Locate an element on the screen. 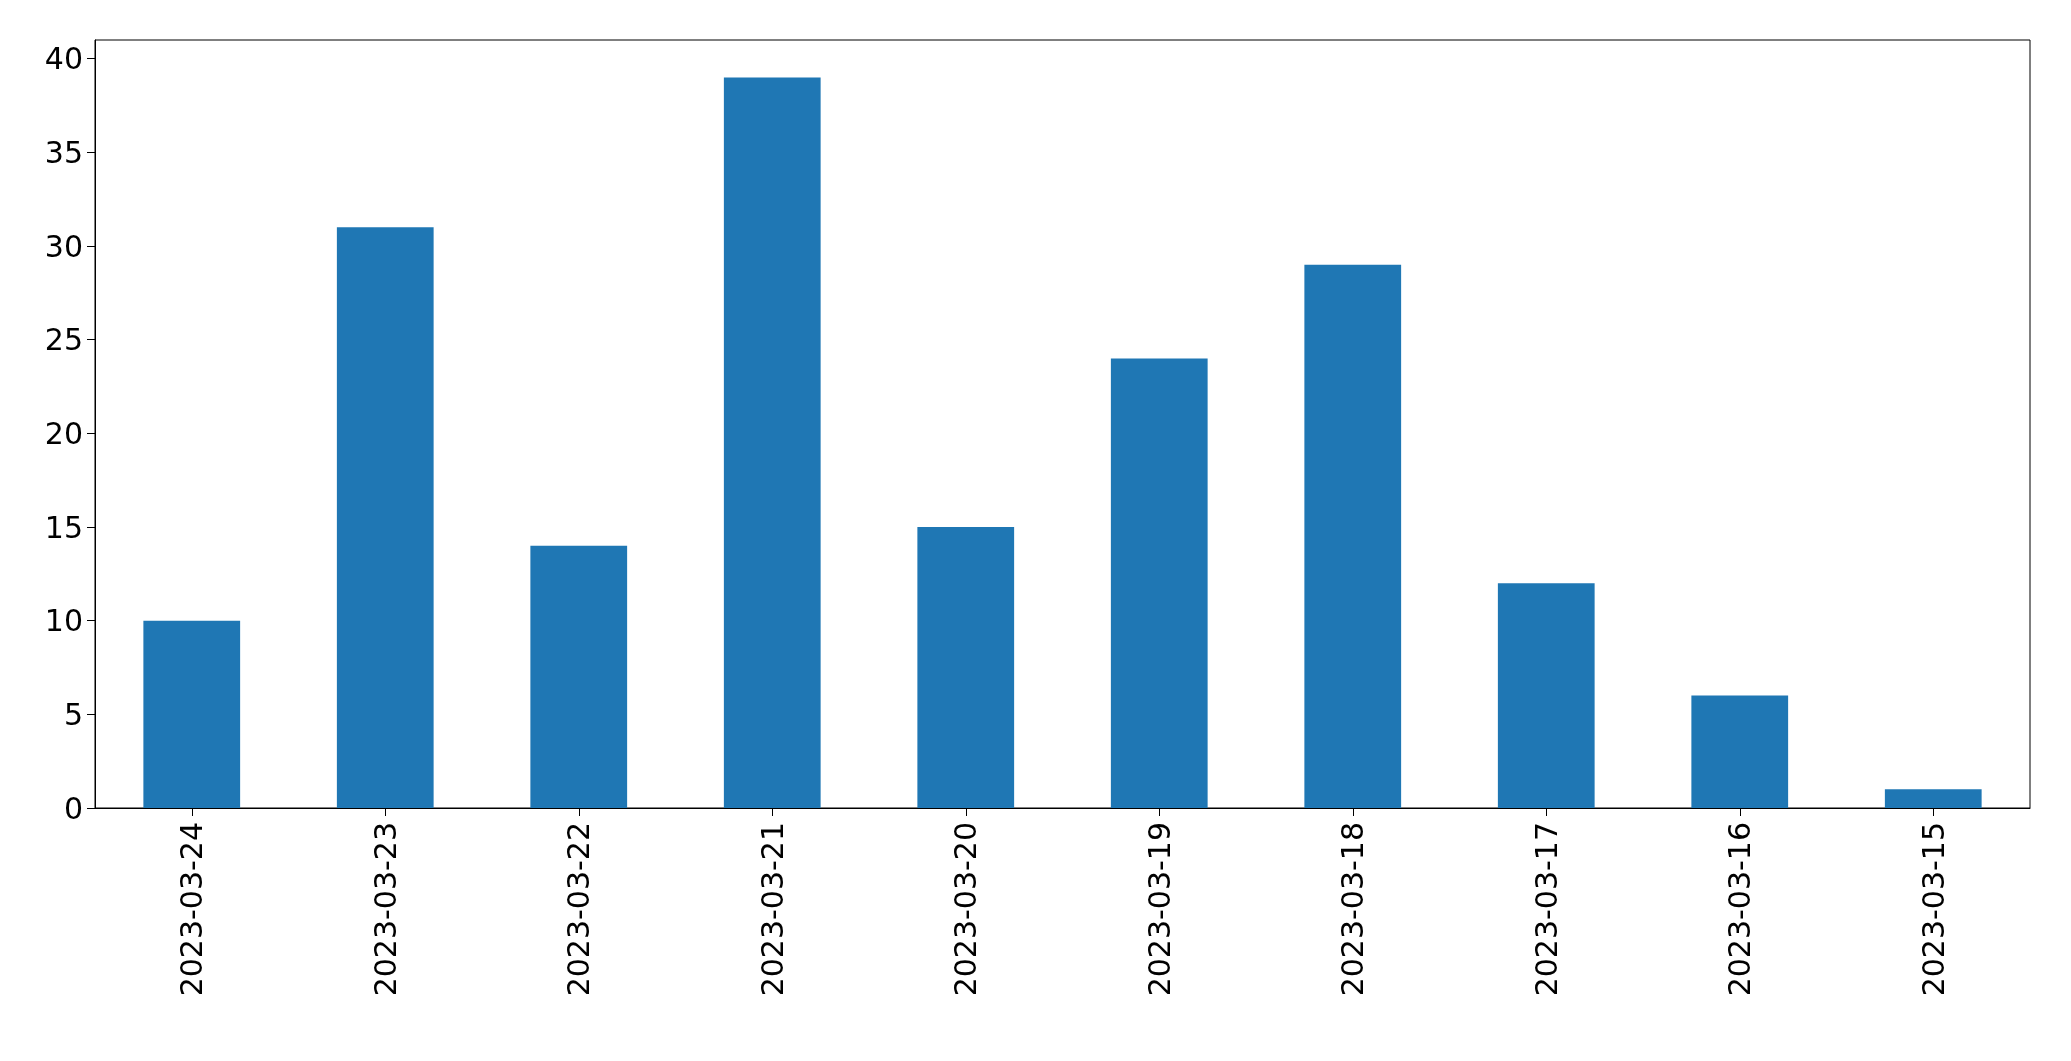 This screenshot has width=2071, height=1061. y-tick-label: 40 is located at coordinates (63, 59).